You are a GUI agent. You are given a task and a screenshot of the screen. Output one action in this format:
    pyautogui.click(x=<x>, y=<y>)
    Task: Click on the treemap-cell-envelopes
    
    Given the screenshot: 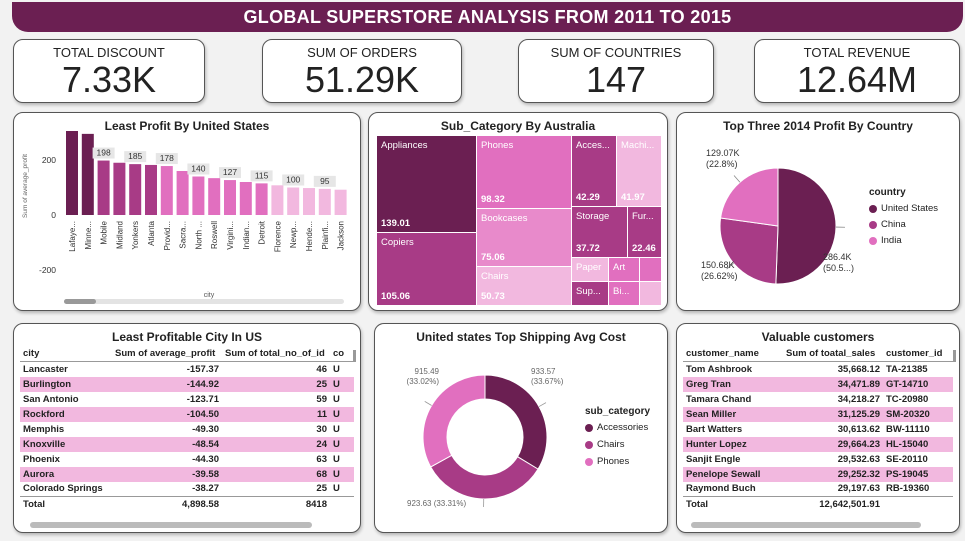 What is the action you would take?
    pyautogui.click(x=650, y=269)
    